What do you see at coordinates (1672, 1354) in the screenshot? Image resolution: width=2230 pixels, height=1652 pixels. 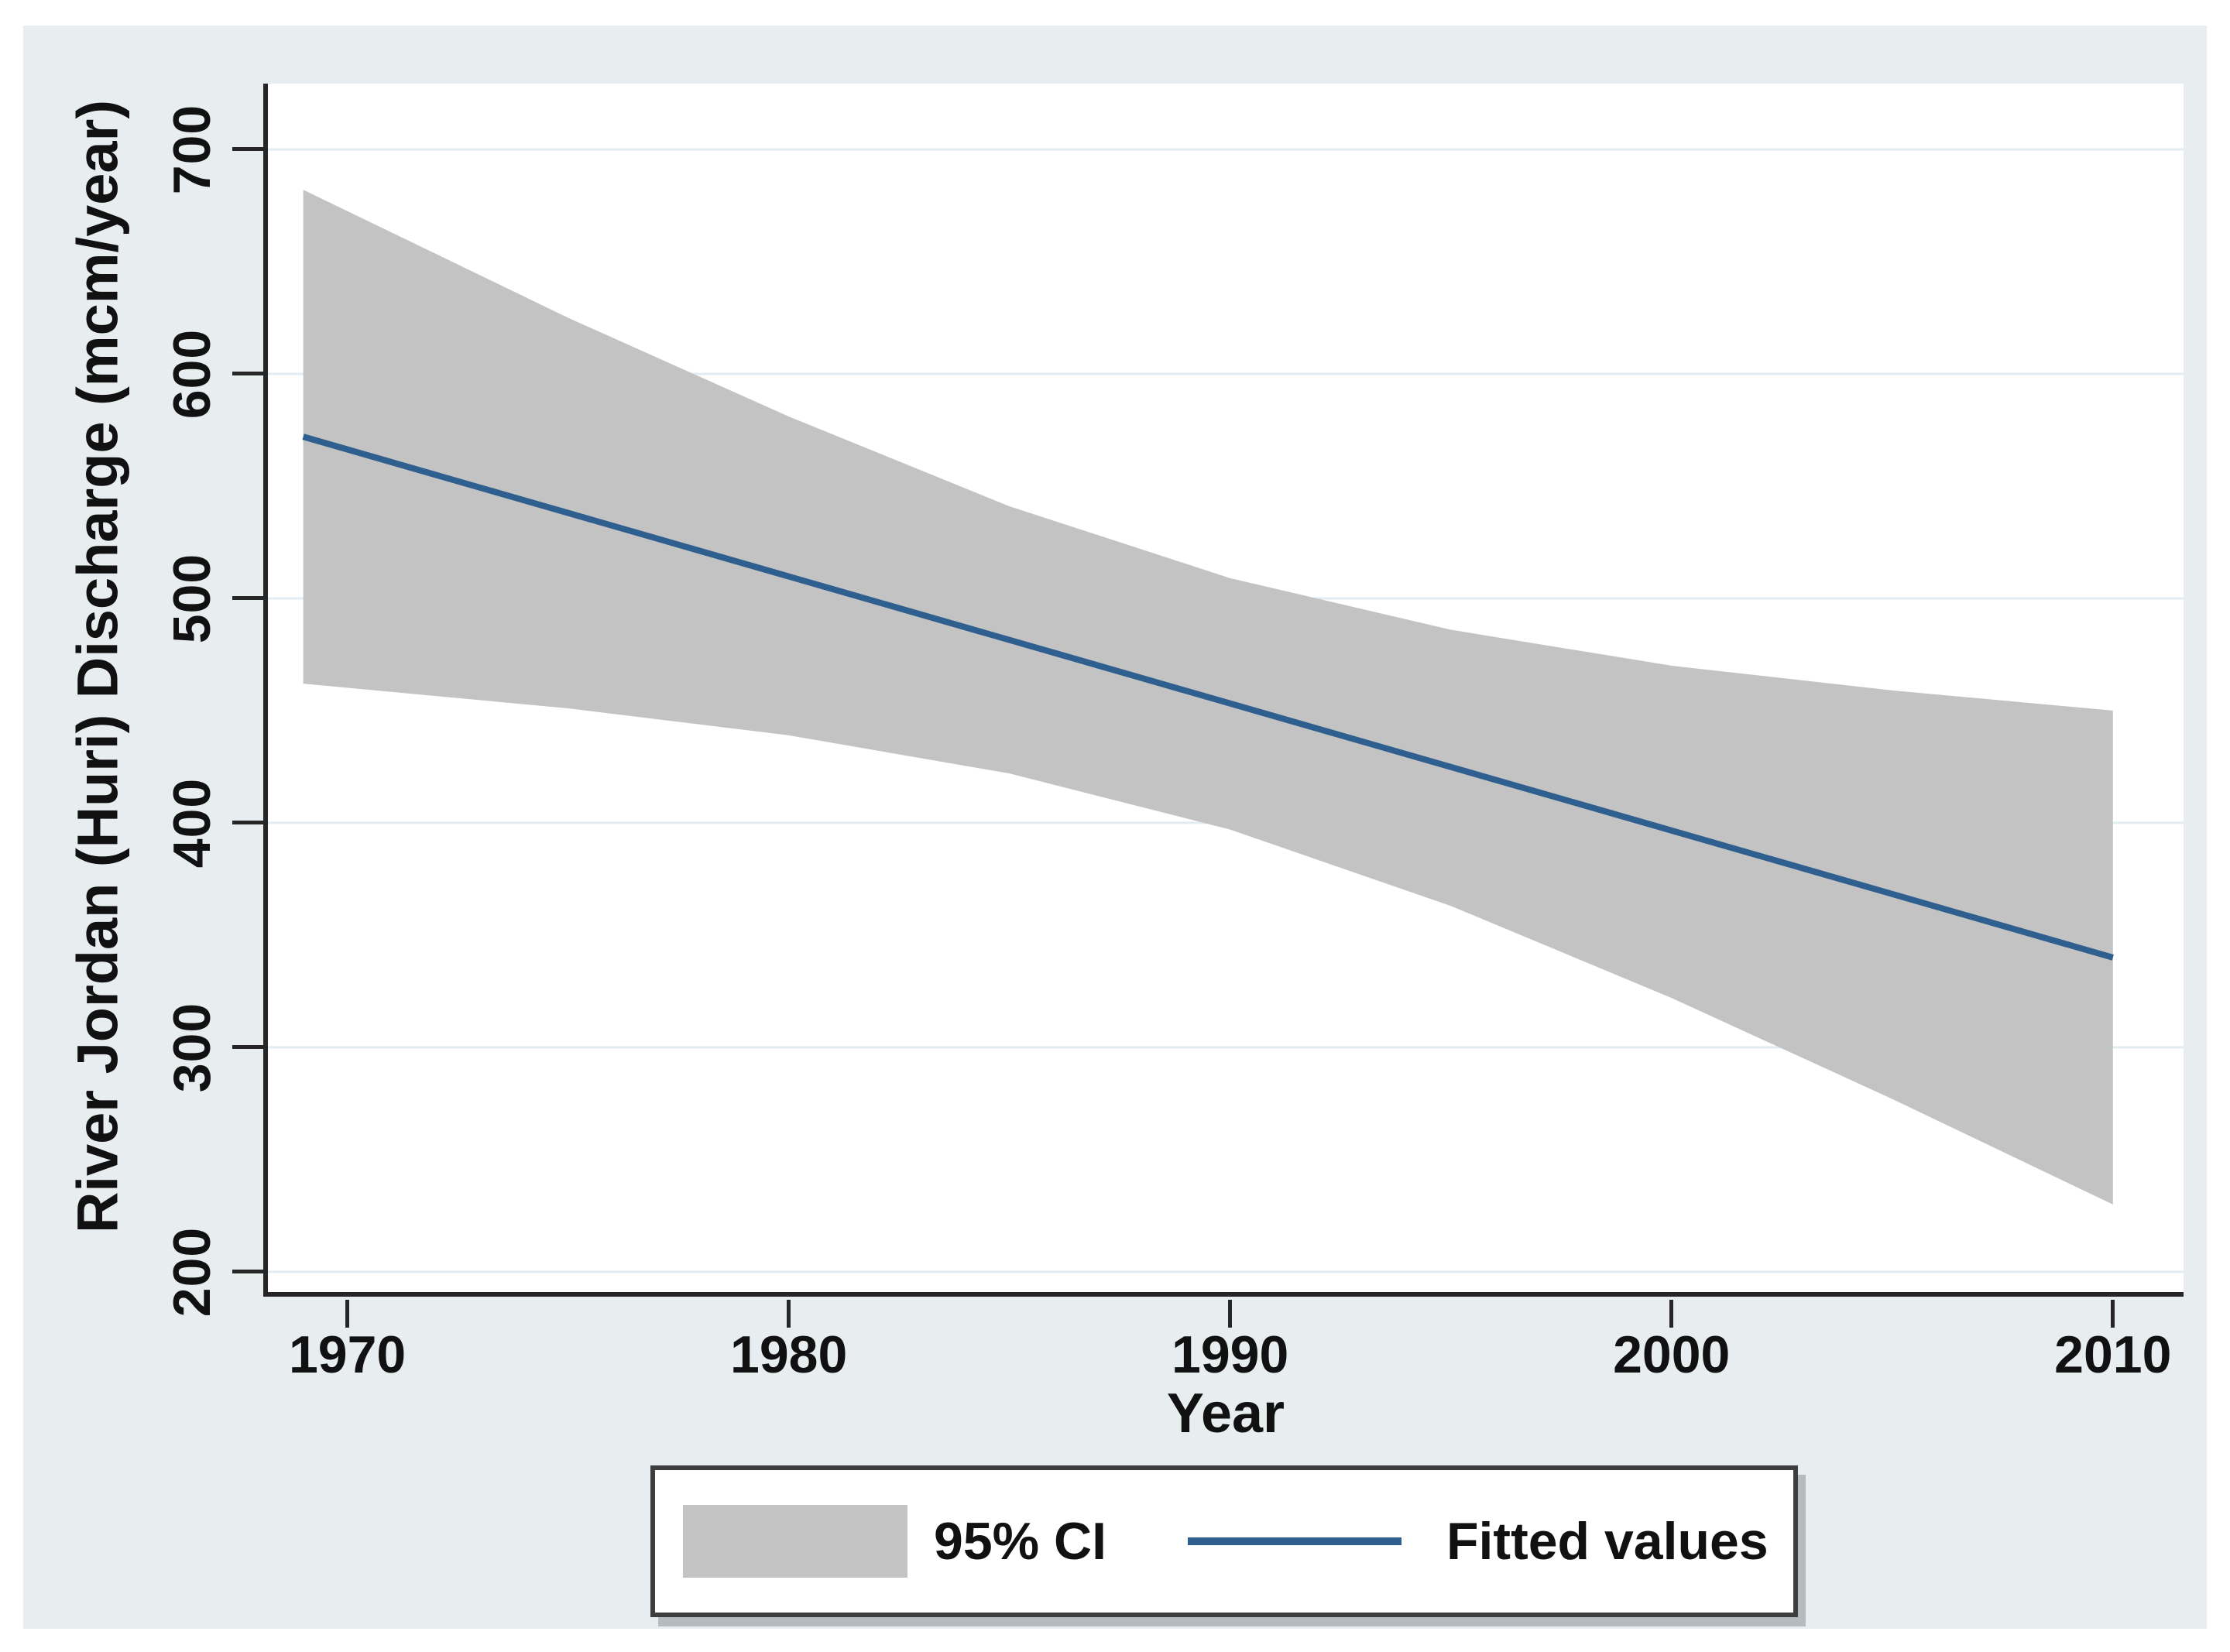 I see `x-tick-label-2000: 2000` at bounding box center [1672, 1354].